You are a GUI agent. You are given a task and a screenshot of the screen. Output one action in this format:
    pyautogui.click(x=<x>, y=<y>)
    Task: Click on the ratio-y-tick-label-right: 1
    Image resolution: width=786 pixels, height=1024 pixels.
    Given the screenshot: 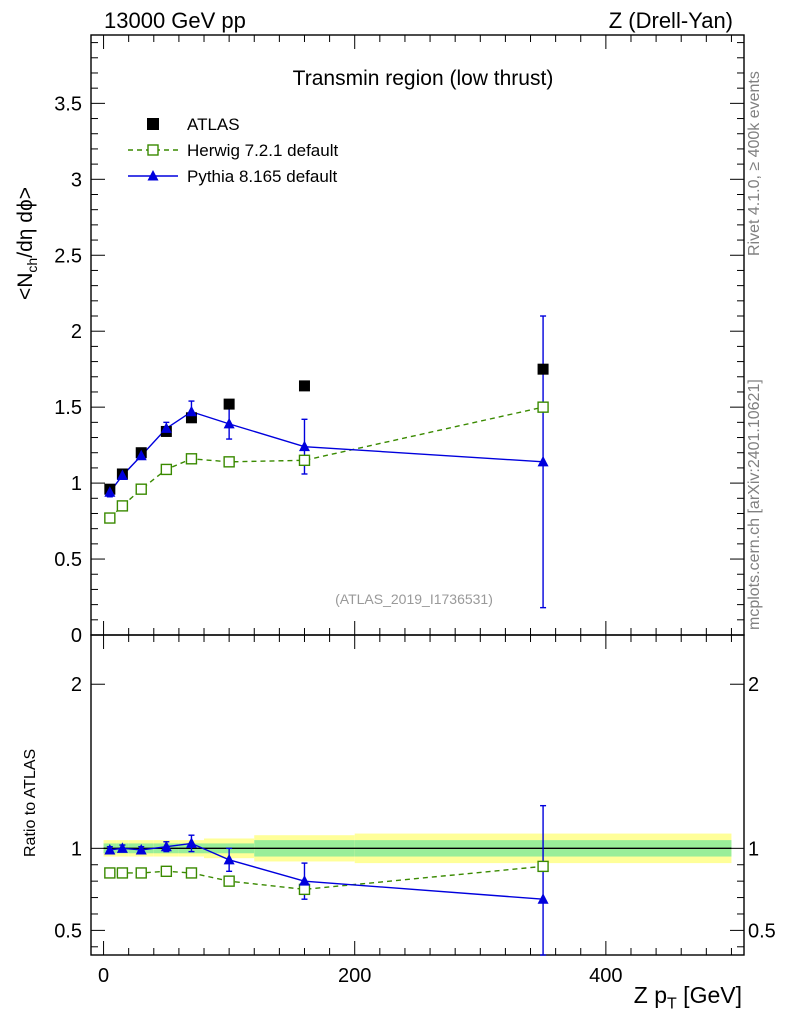 What is the action you would take?
    pyautogui.click(x=753, y=849)
    